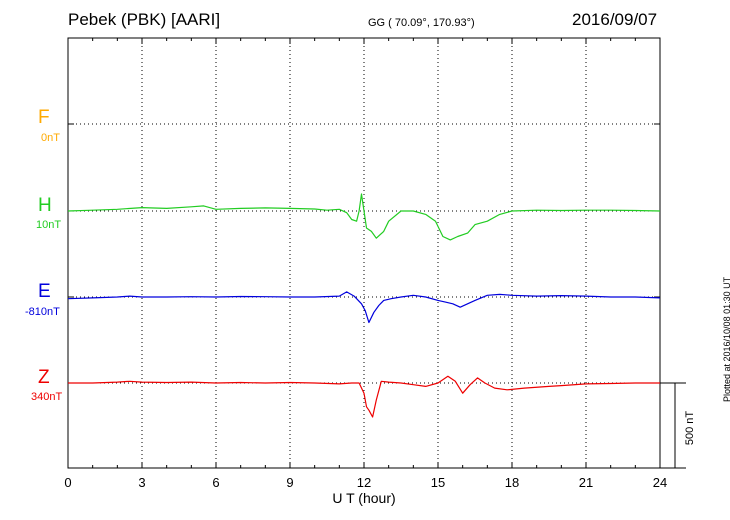 This screenshot has width=730, height=520. I want to click on channel-offset-e: -810nT, so click(42, 312).